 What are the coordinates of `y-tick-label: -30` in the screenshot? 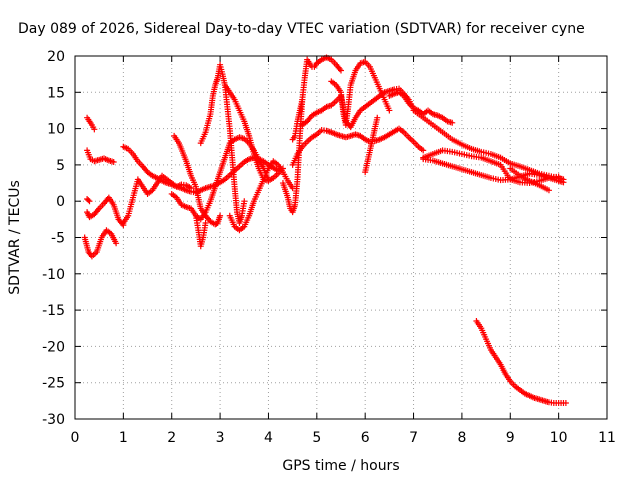 It's located at (53, 420).